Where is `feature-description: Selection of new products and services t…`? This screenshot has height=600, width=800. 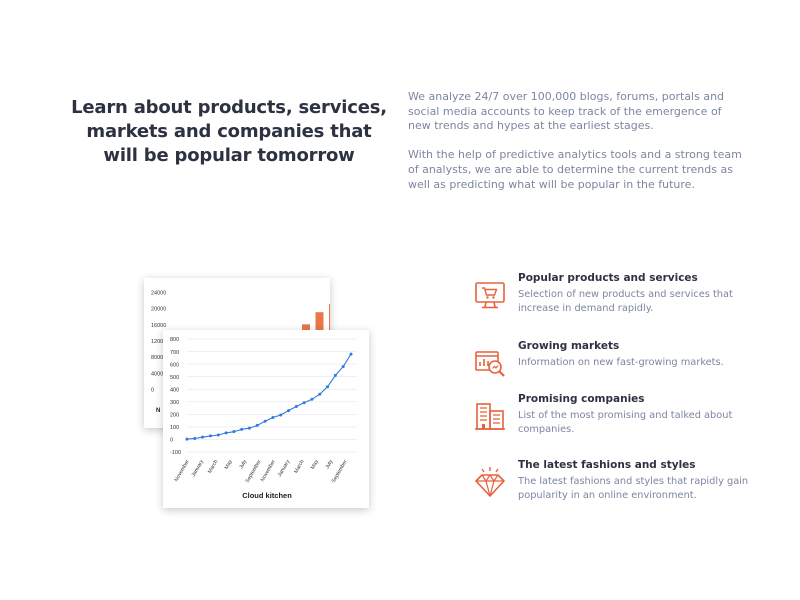
feature-description: Selection of new products and services t… is located at coordinates (625, 301).